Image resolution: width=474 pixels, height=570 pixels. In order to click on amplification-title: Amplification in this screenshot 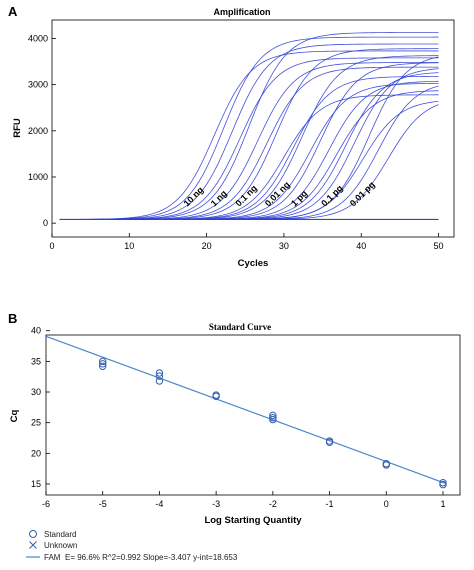, I will do `click(241, 12)`.